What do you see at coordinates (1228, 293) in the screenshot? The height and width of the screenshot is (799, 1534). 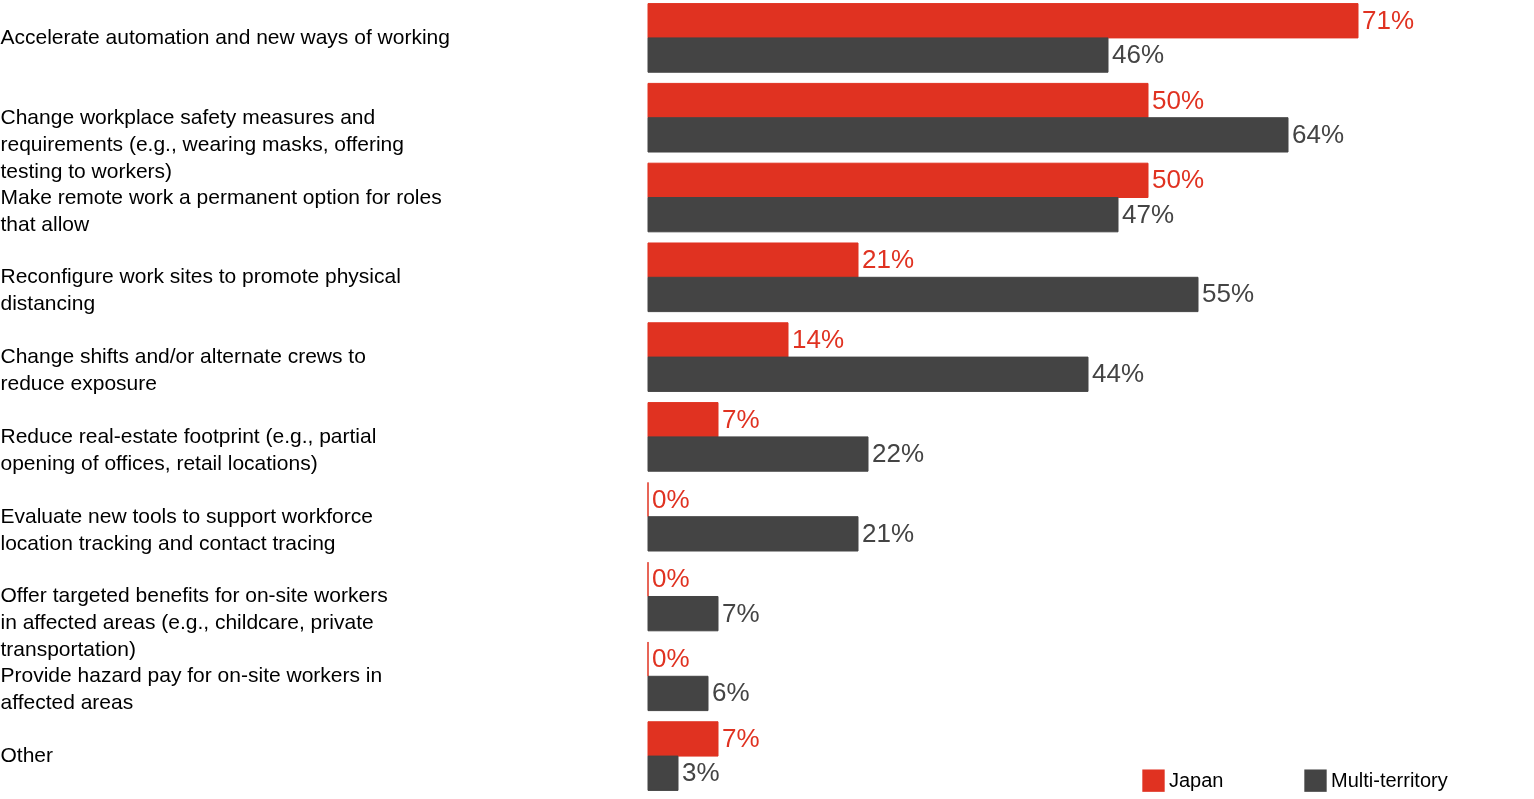 I see `data-label: 55%` at bounding box center [1228, 293].